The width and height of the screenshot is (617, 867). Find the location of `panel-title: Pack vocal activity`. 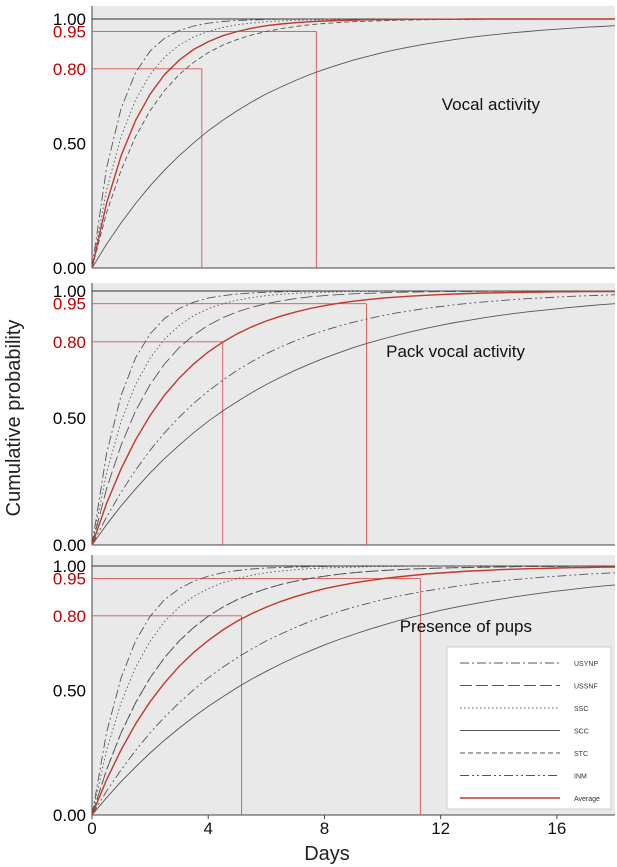

panel-title: Pack vocal activity is located at coordinates (455, 351).